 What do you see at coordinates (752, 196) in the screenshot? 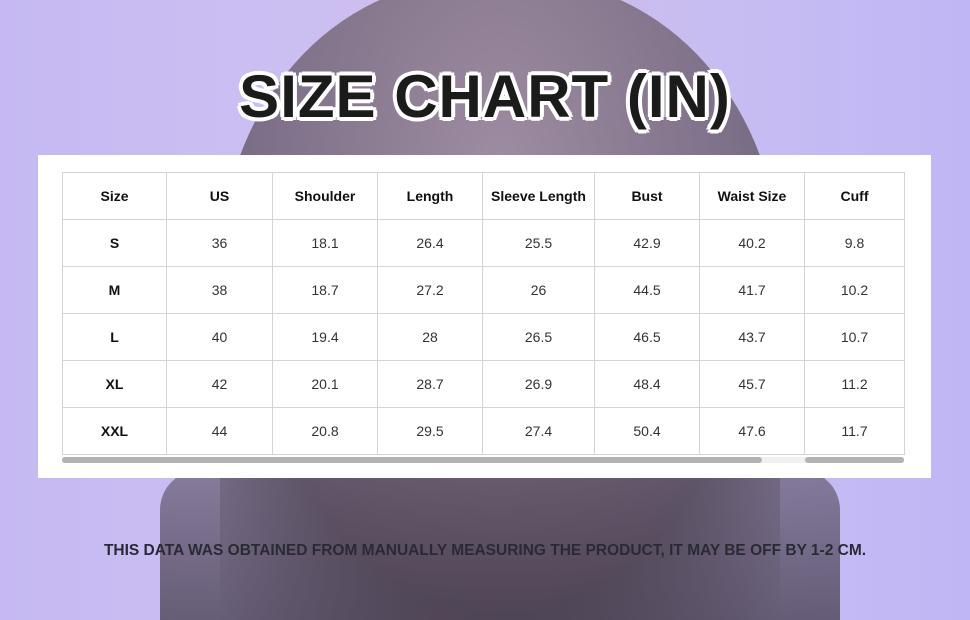
I see `column-header: Waist Size` at bounding box center [752, 196].